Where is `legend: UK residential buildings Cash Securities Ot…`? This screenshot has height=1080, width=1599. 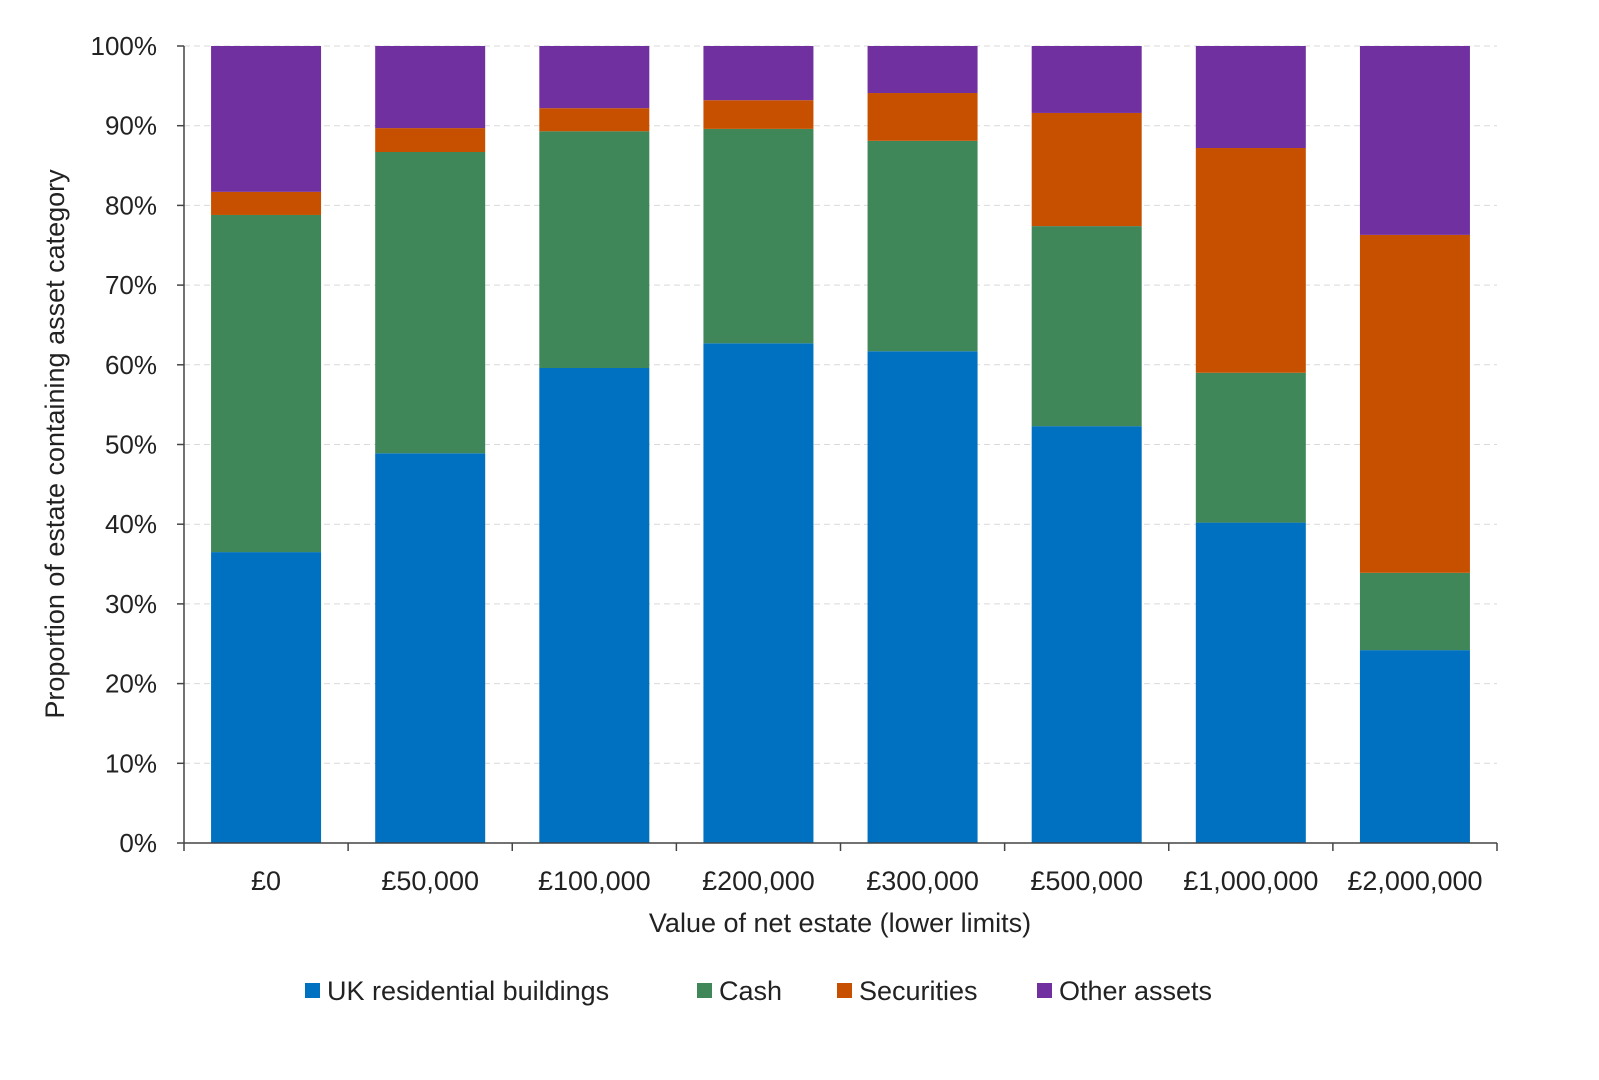
legend: UK residential buildings Cash Securities Ot… is located at coordinates (758, 991).